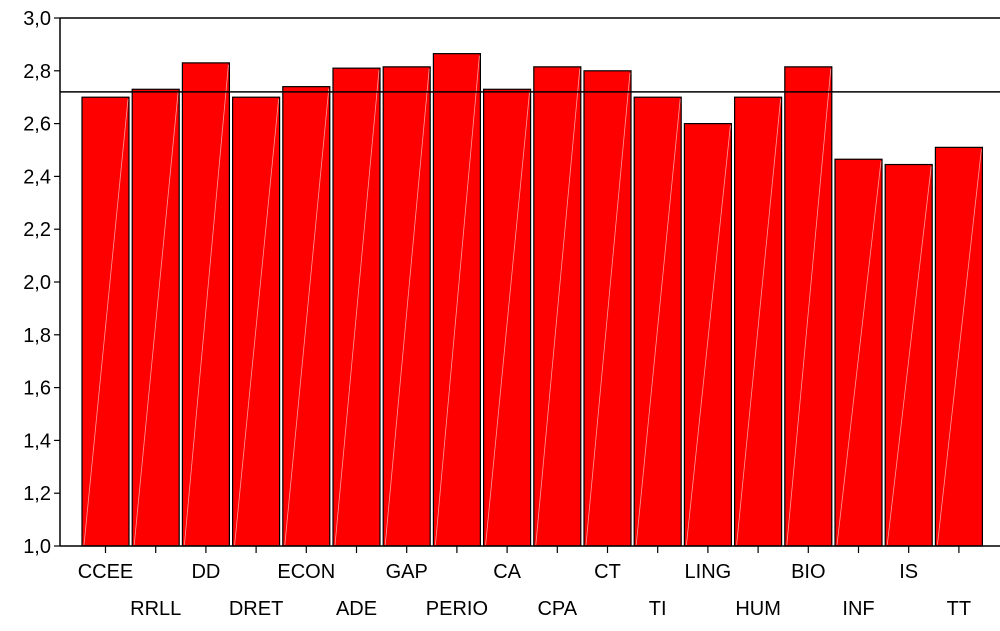 This screenshot has width=1000, height=631. Describe the element at coordinates (959, 609) in the screenshot. I see `x-tick-label-tt: TT` at that location.